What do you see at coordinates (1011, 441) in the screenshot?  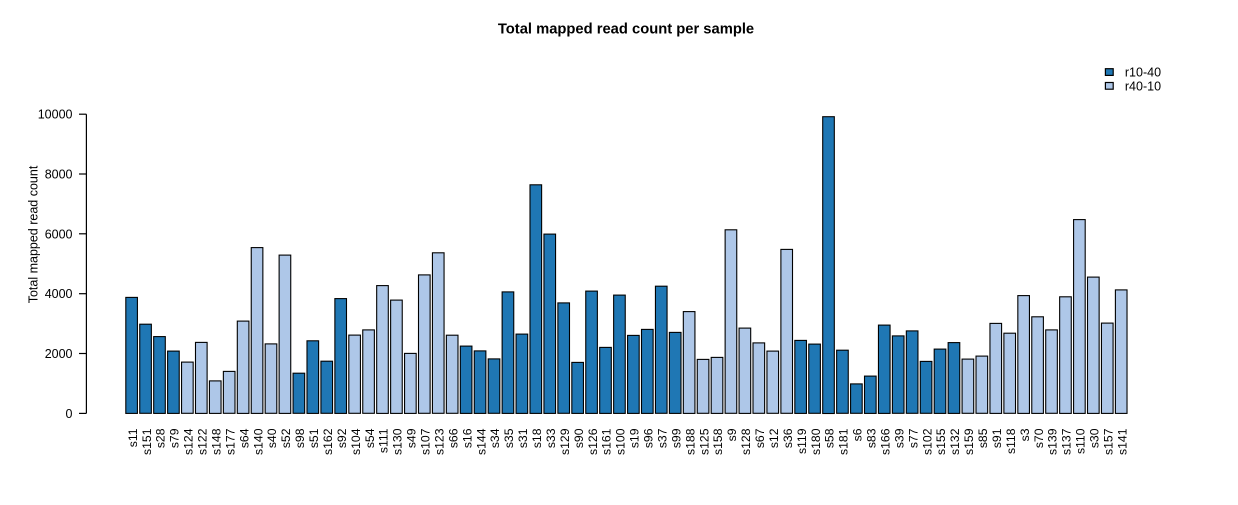 I see `svg-text: s118` at bounding box center [1011, 441].